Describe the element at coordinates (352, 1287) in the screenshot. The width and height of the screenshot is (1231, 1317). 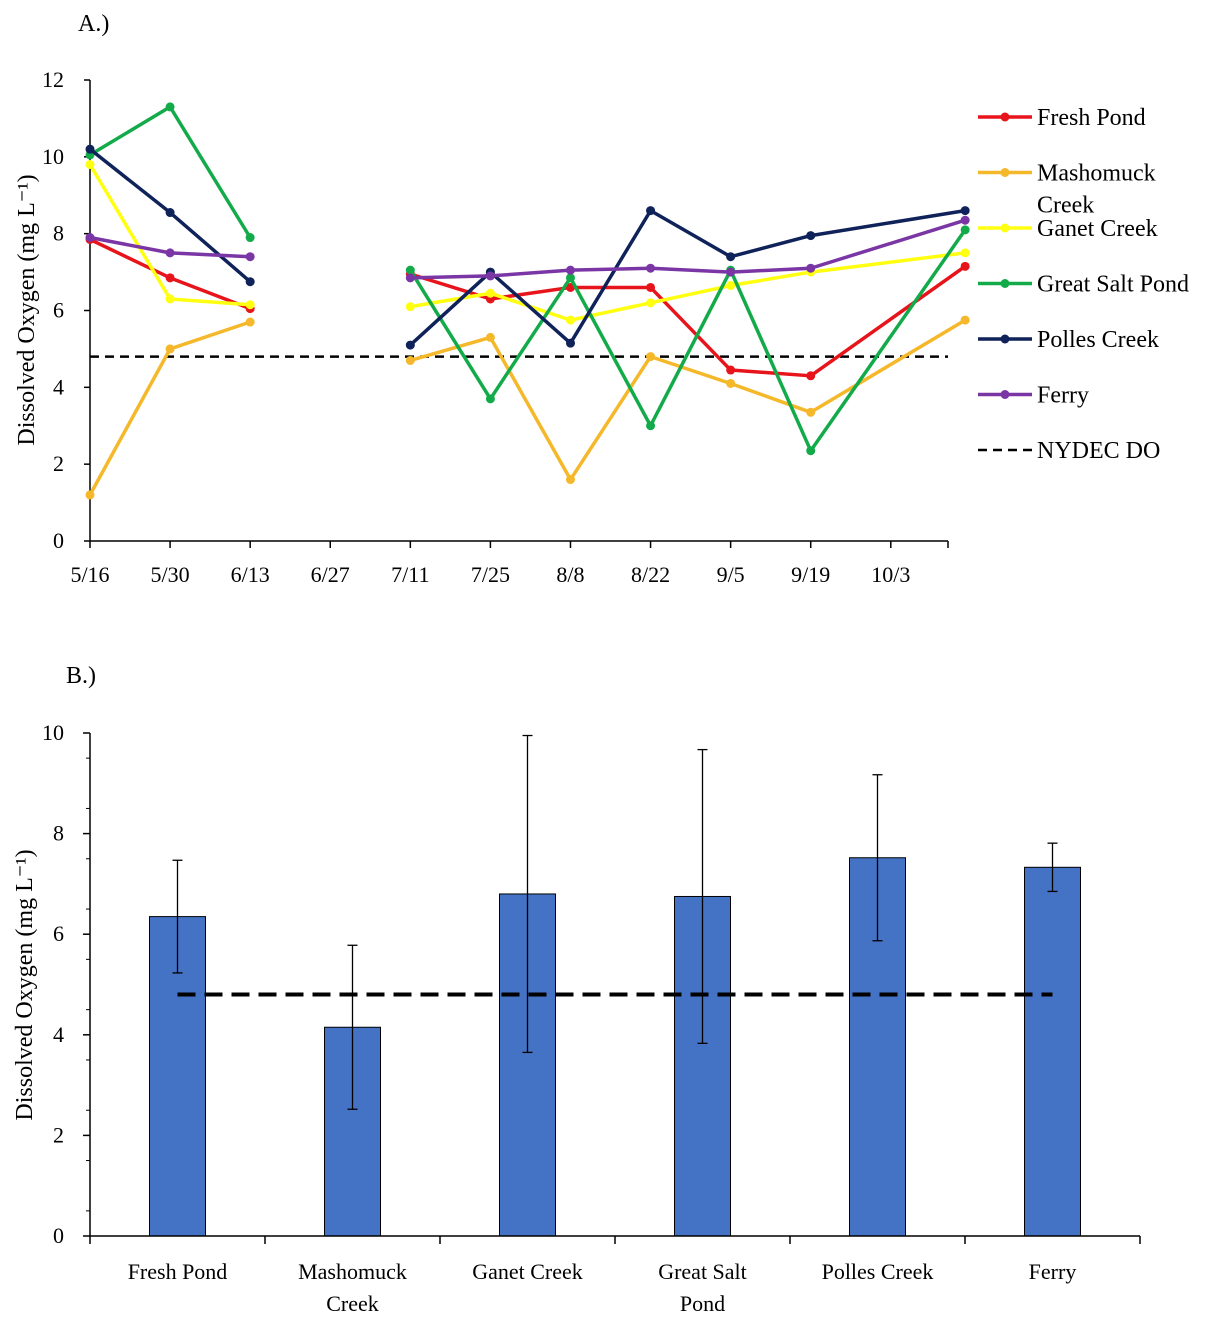
I see `x-category-label: Mashomuck Creek` at that location.